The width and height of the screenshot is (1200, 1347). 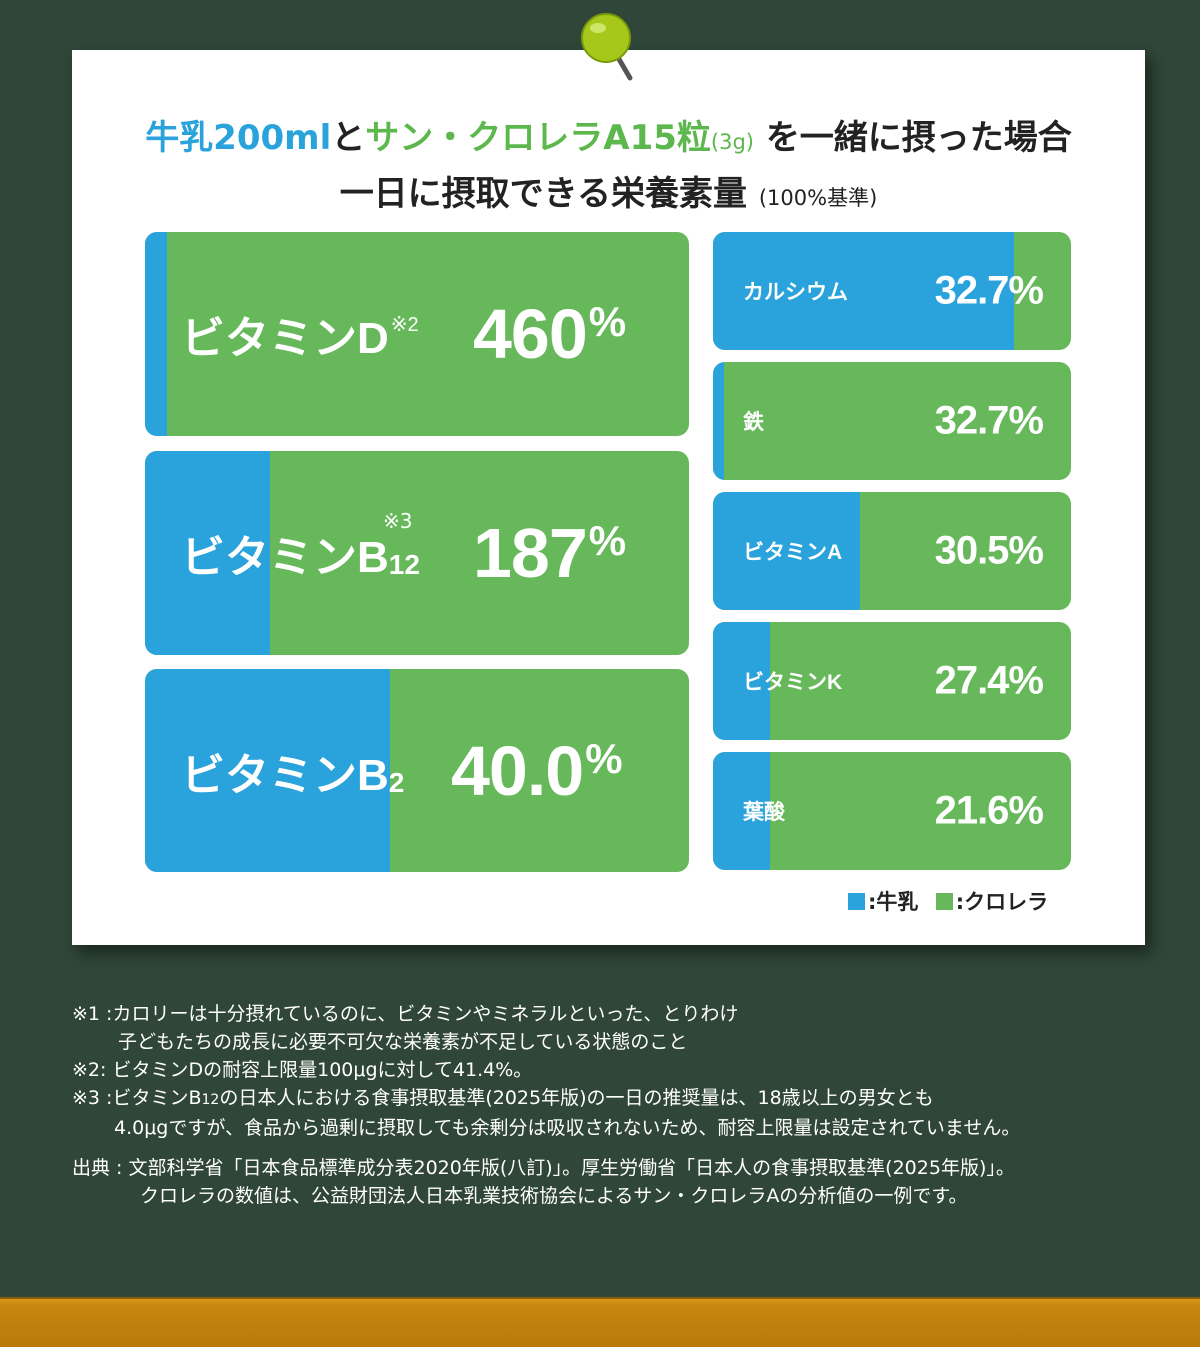 I want to click on bar-folic-acid: 葉酸 21.6%, so click(x=892, y=811).